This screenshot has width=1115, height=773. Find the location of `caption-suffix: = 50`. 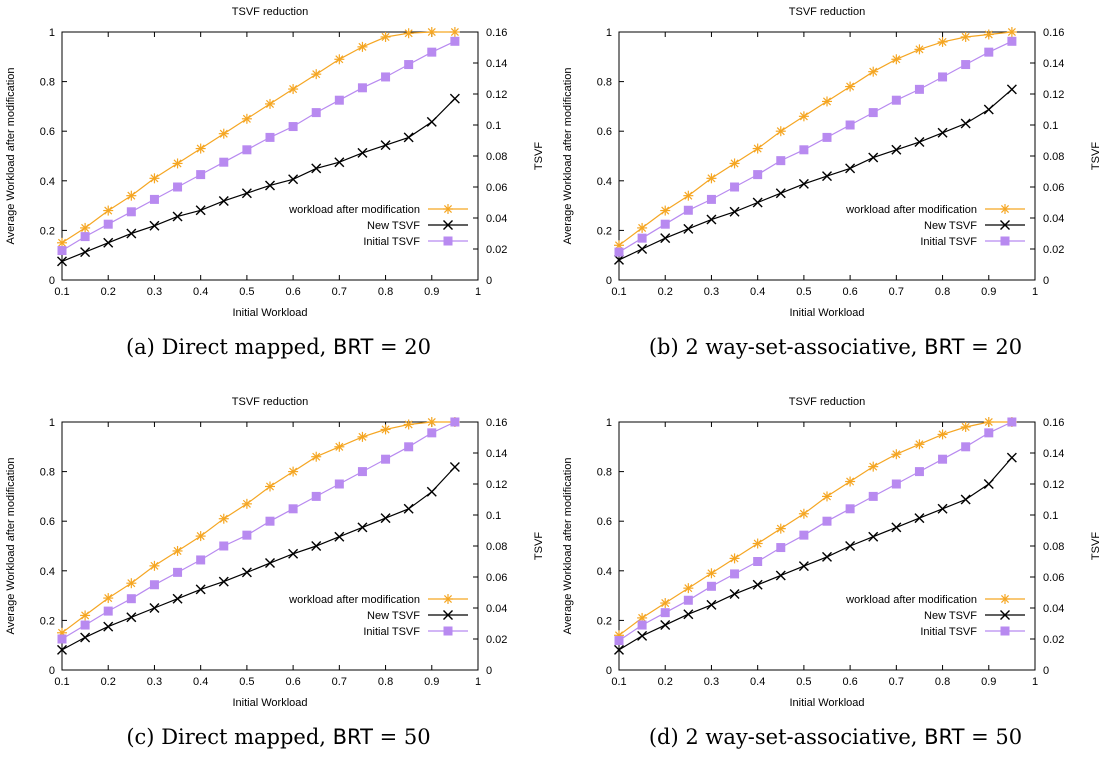

caption-suffix: = 50 is located at coordinates (405, 737).